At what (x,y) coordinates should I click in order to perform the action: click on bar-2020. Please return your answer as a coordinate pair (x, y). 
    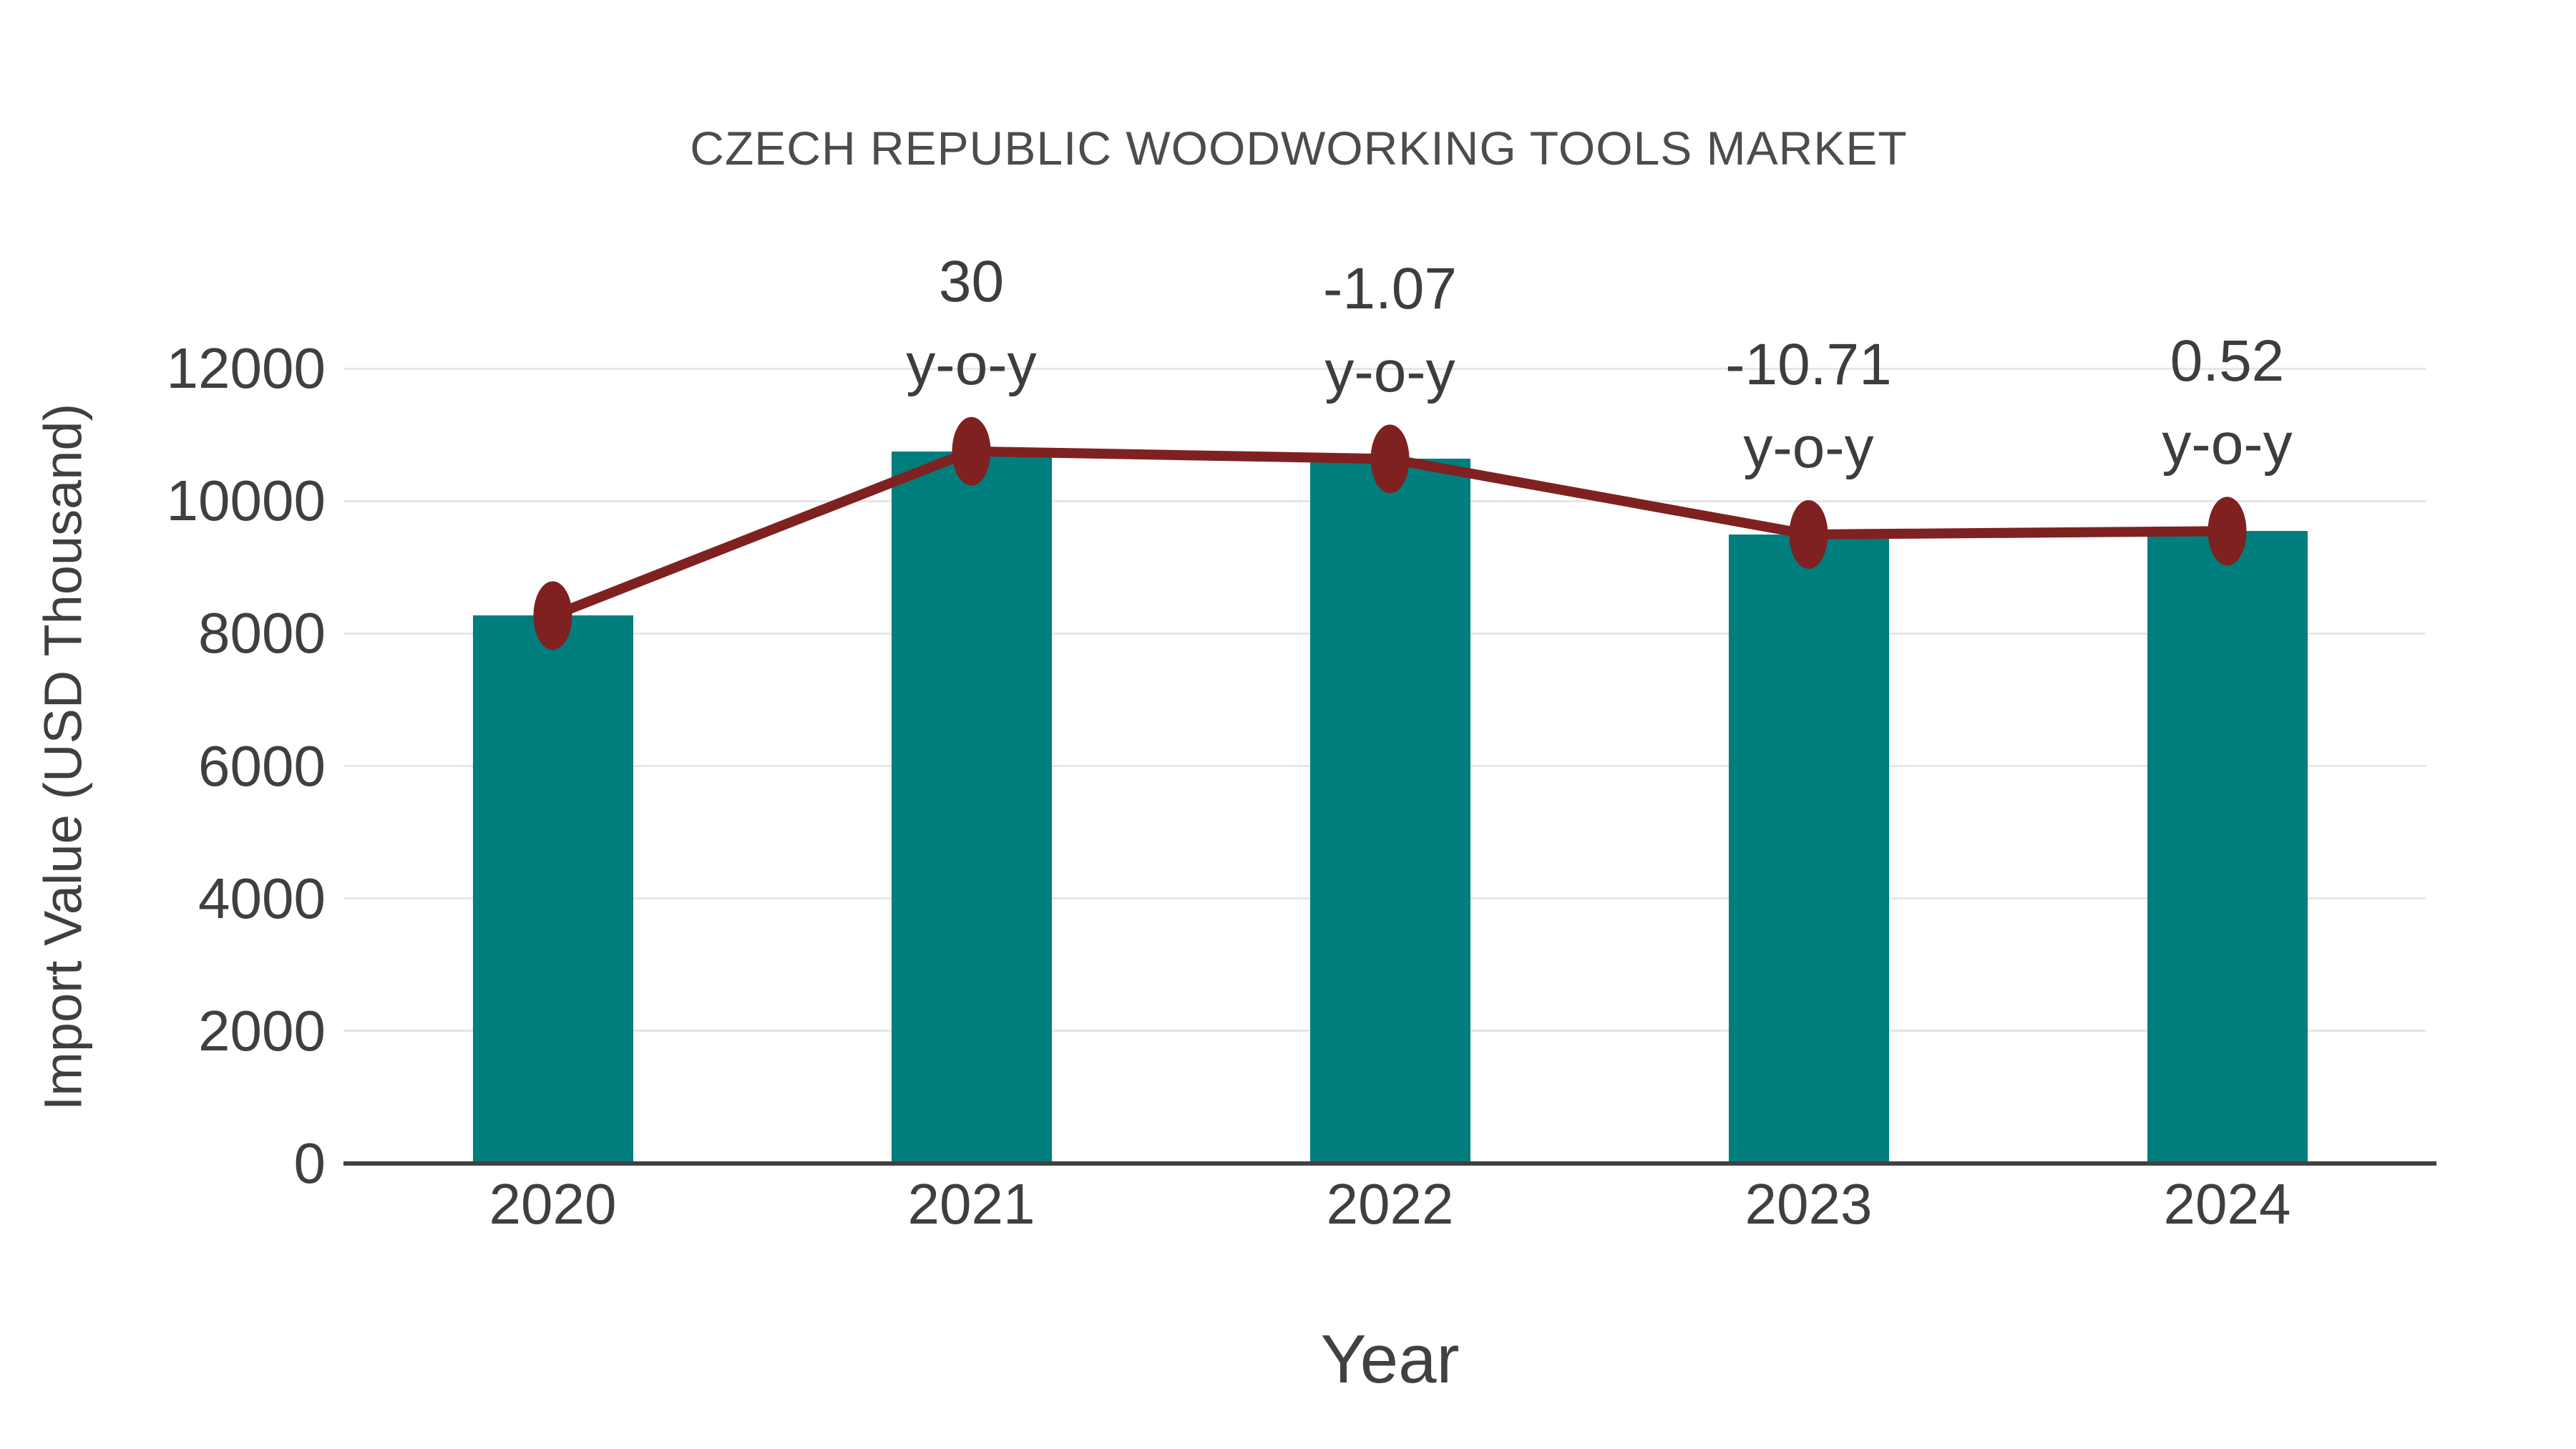
    Looking at the image, I should click on (552, 889).